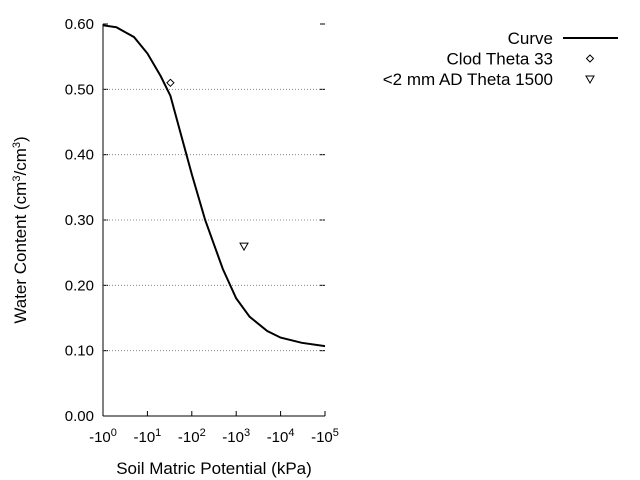 This screenshot has width=640, height=480. I want to click on x-tick-label-exponent: 4, so click(291, 433).